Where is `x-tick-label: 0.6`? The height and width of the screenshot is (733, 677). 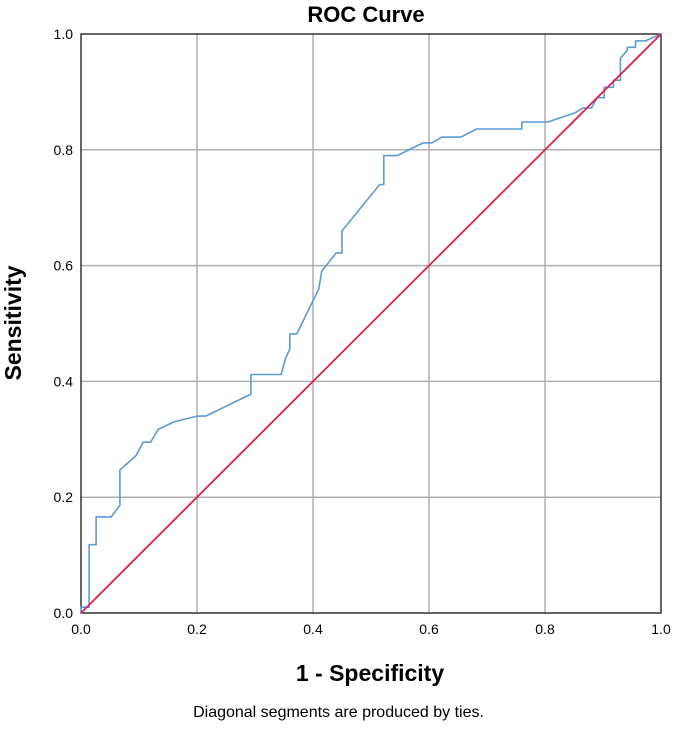
x-tick-label: 0.6 is located at coordinates (429, 629).